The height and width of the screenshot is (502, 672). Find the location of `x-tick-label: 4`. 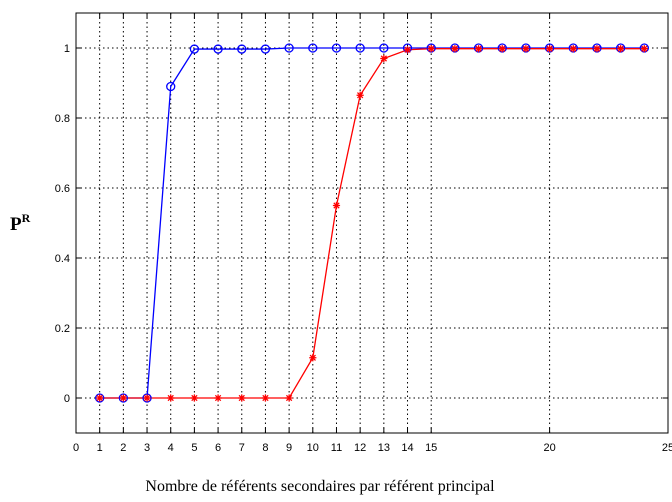

x-tick-label: 4 is located at coordinates (171, 448).